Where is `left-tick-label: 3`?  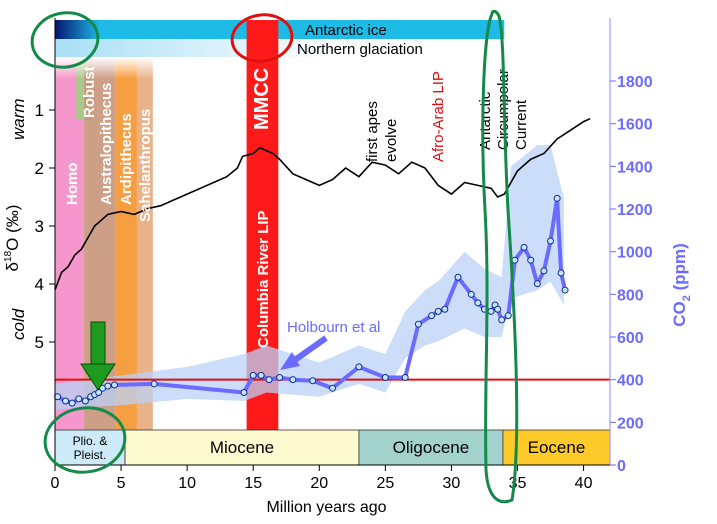 left-tick-label: 3 is located at coordinates (39, 226).